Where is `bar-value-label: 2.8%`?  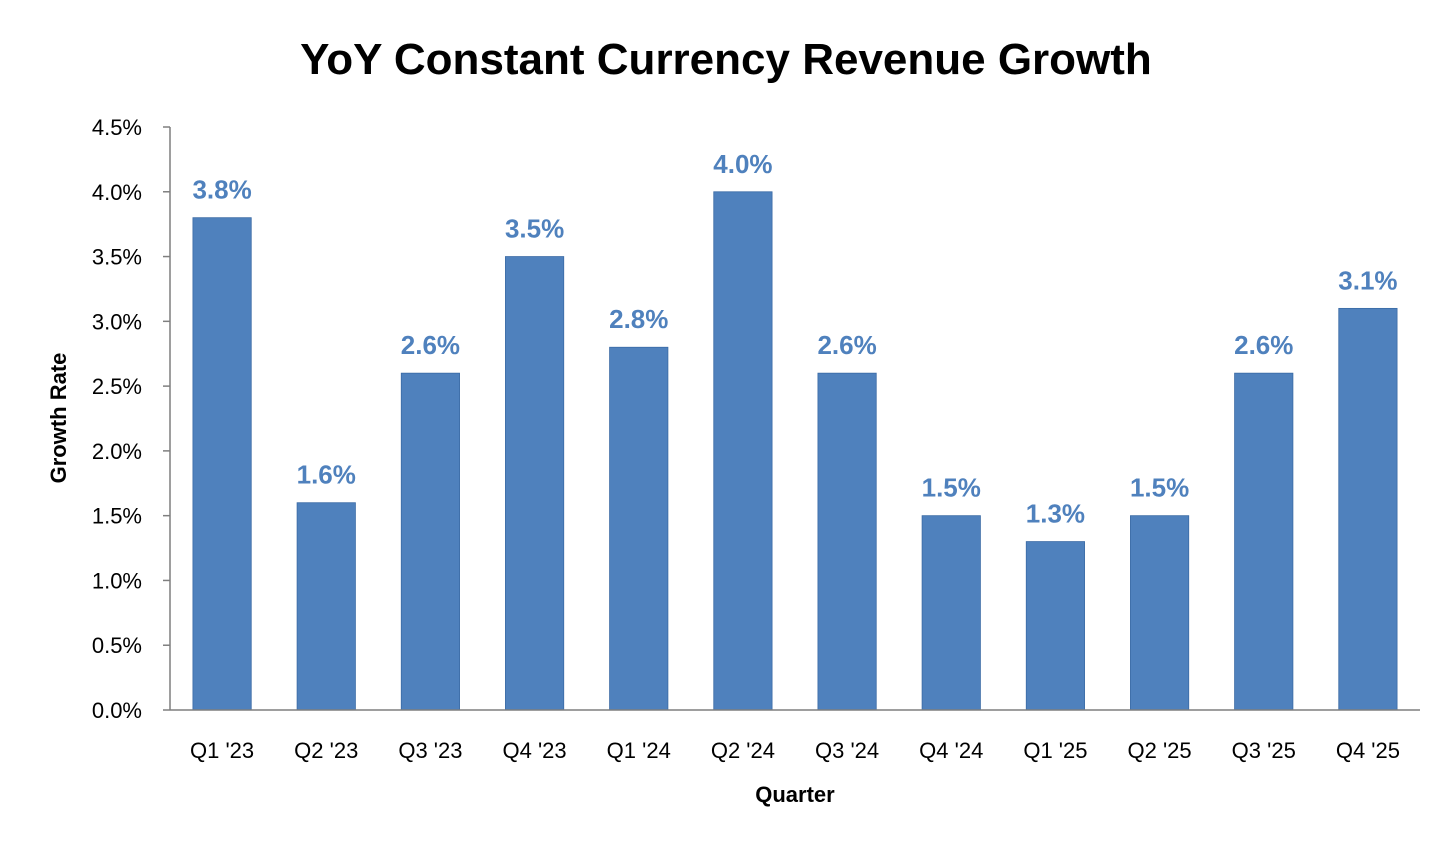 bar-value-label: 2.8% is located at coordinates (638, 319).